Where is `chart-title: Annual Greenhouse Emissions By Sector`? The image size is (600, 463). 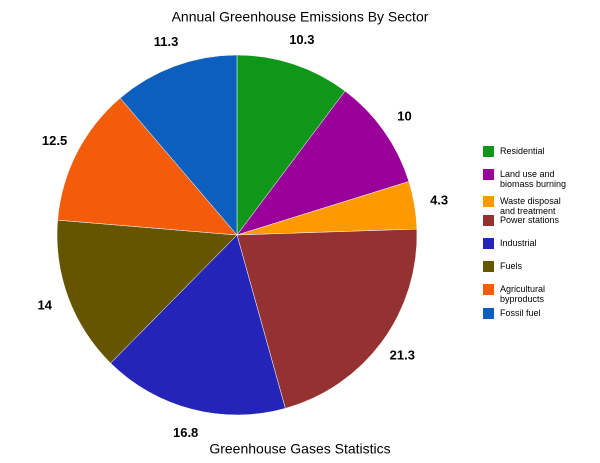
chart-title: Annual Greenhouse Emissions By Sector is located at coordinates (300, 17).